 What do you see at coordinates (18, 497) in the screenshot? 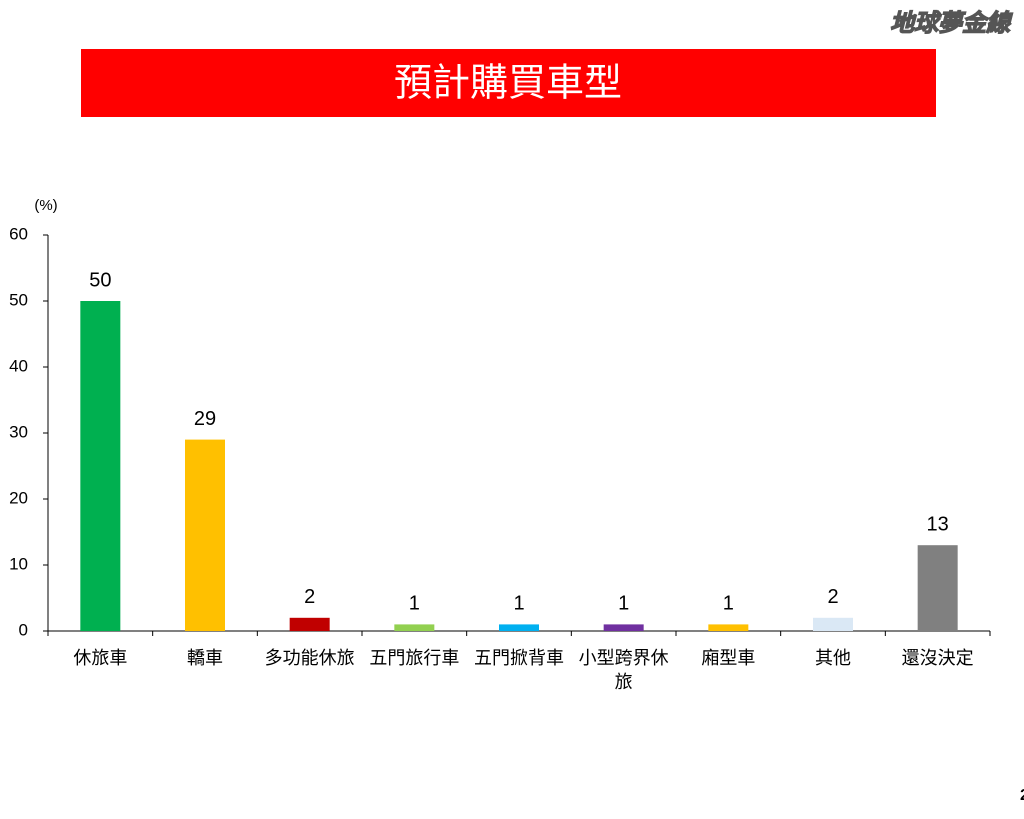
I see `y-tick-label: 20` at bounding box center [18, 497].